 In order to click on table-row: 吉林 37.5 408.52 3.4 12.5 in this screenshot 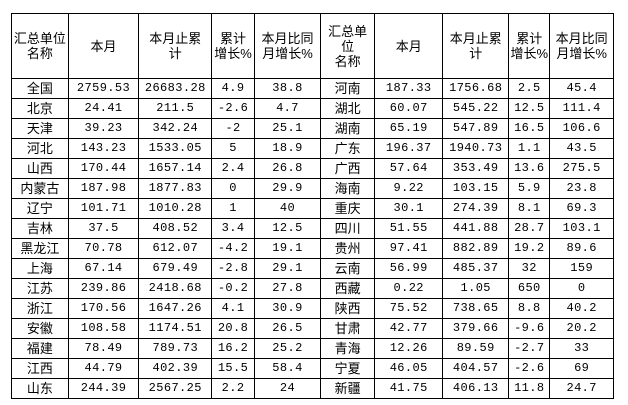, I will do `click(166, 228)`.